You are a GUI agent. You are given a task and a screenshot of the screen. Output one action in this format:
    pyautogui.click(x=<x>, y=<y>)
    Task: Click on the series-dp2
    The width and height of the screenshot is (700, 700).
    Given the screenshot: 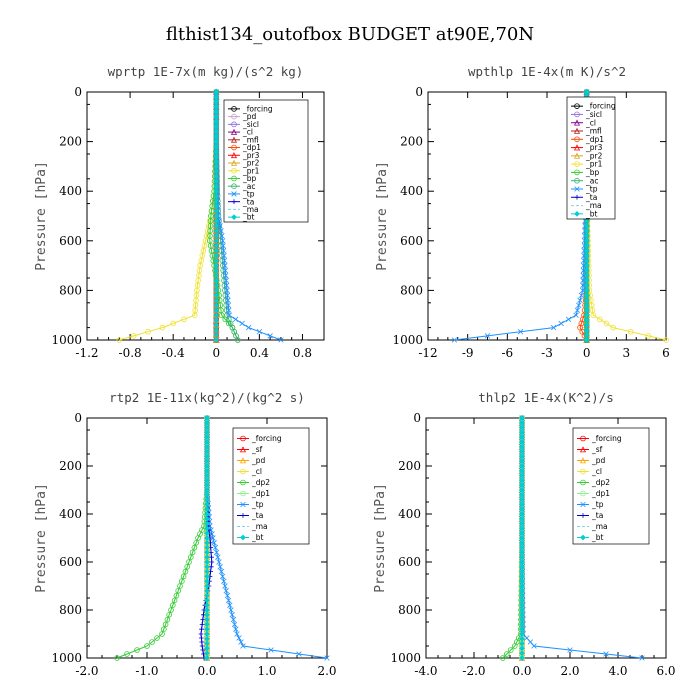 What is the action you would take?
    pyautogui.click(x=162, y=538)
    